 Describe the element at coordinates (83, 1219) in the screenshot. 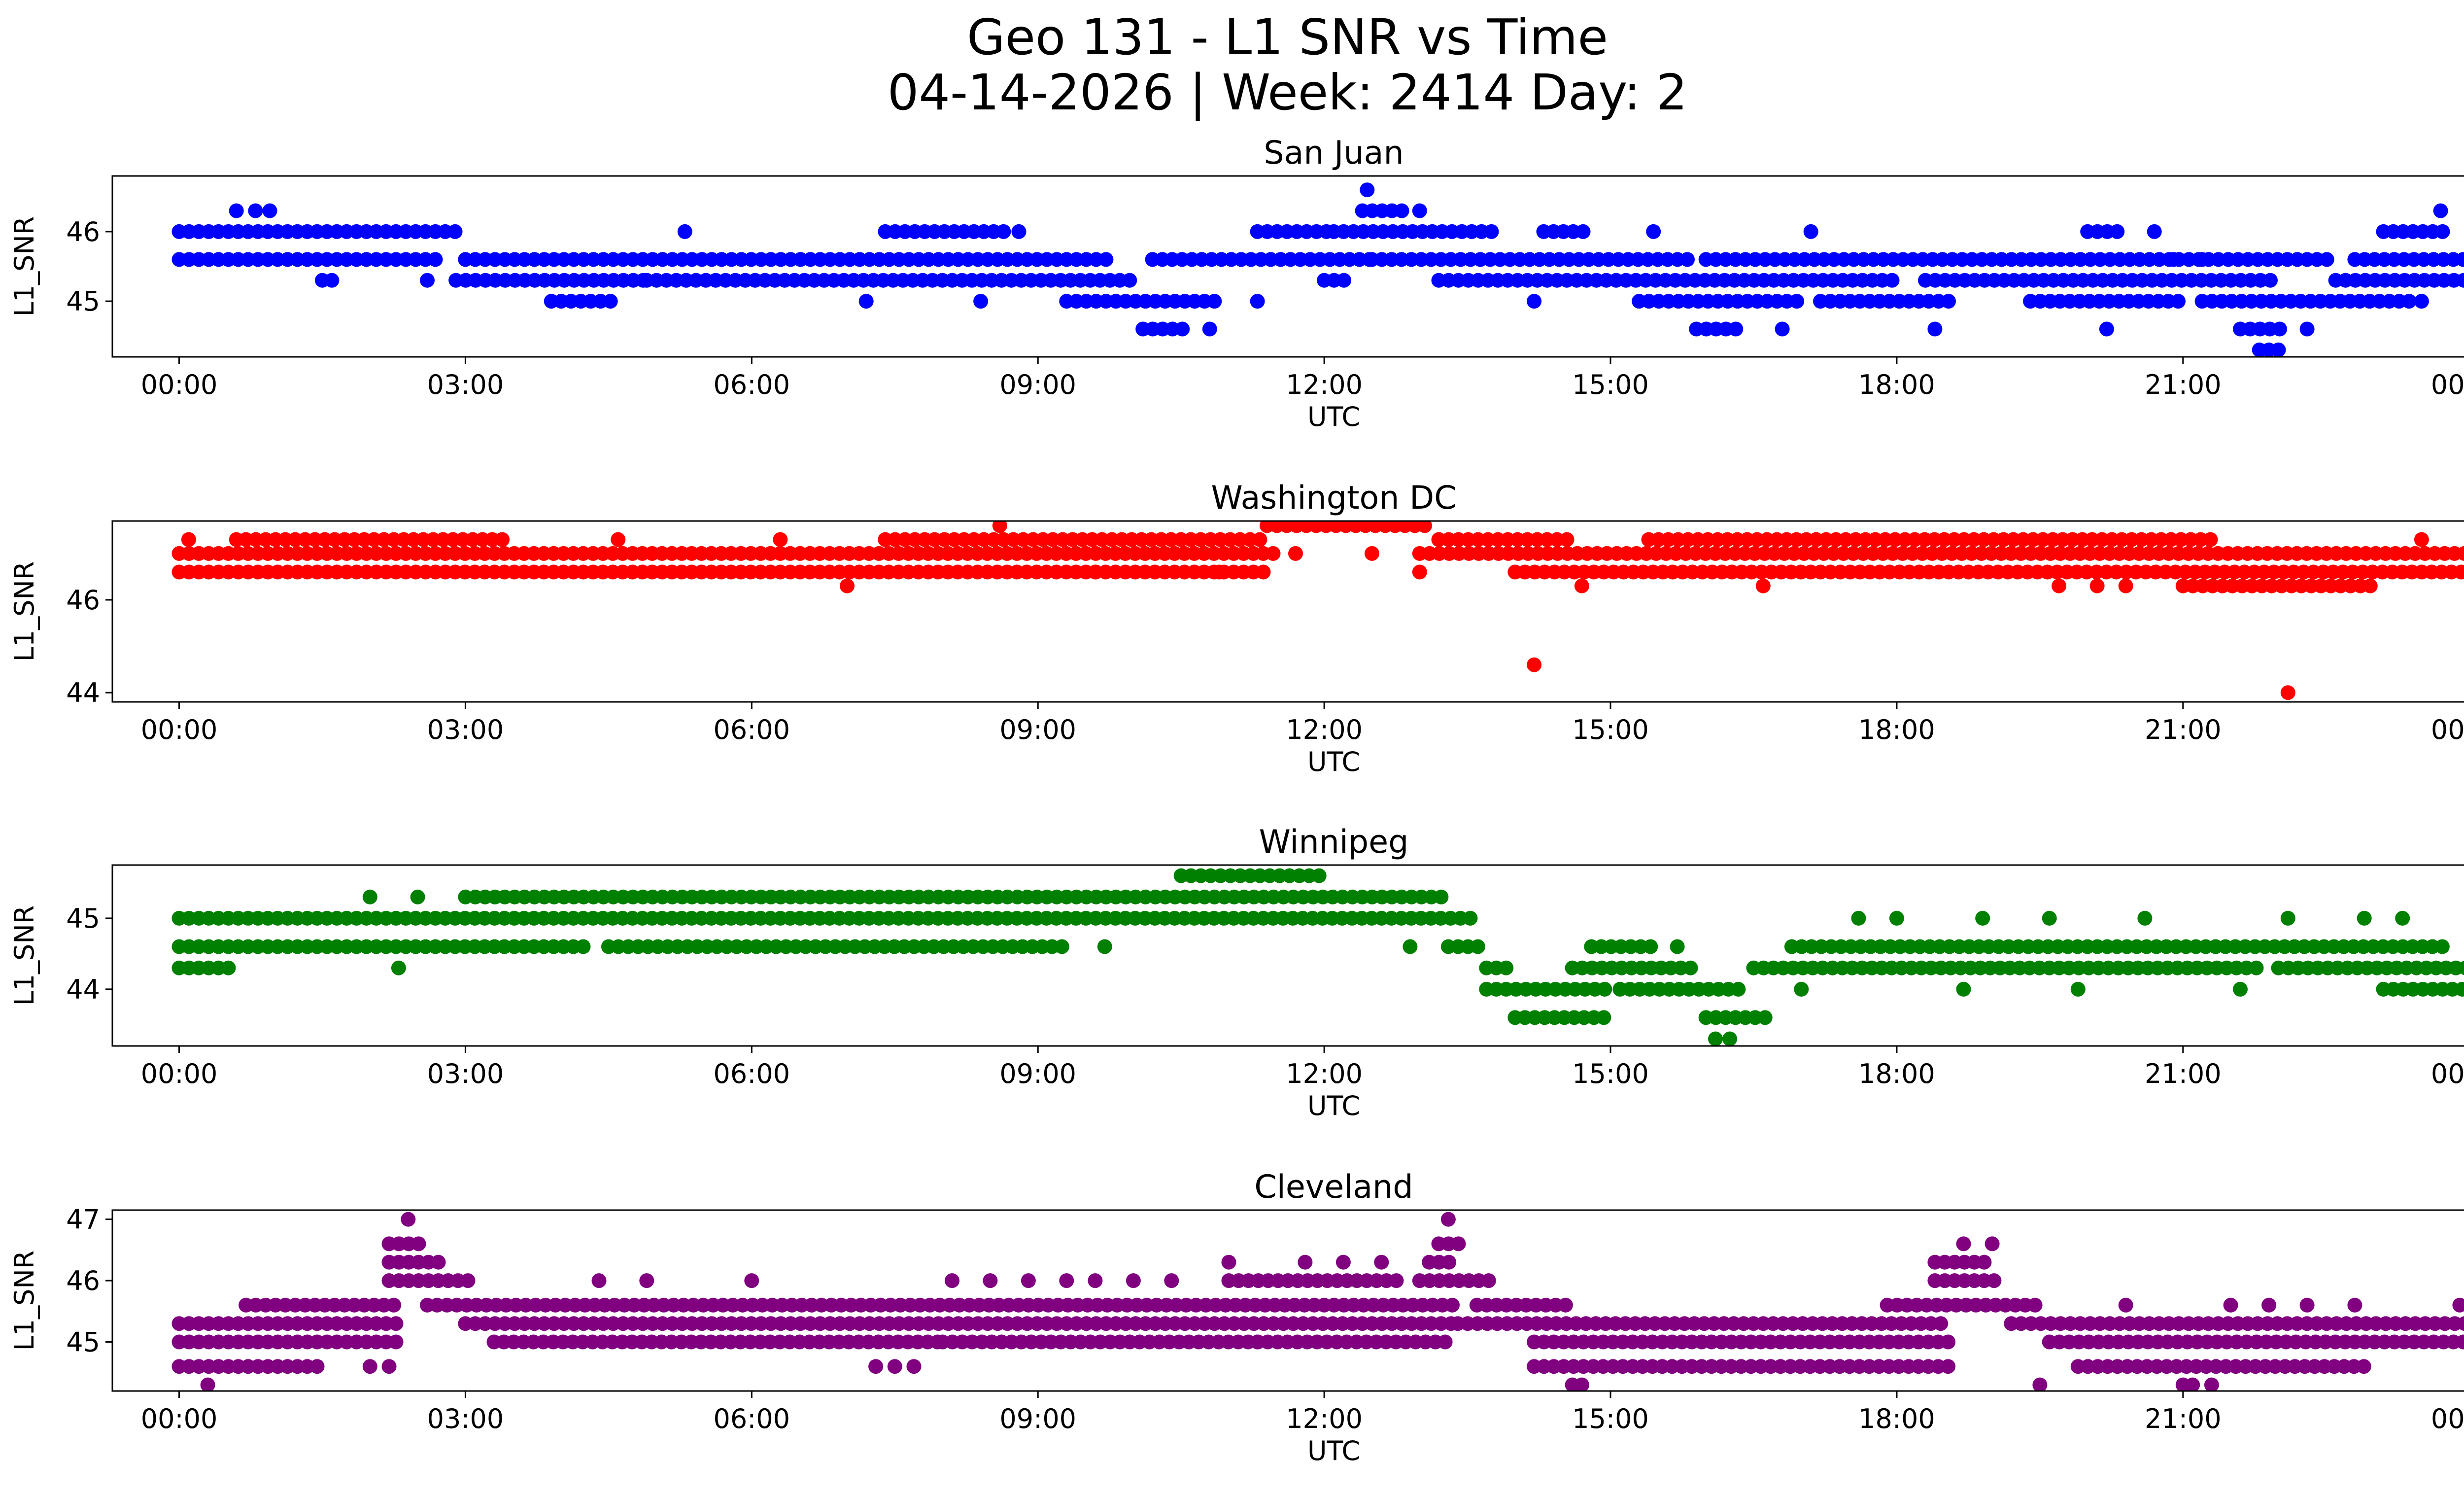

I see `y-tick-label: 47` at that location.